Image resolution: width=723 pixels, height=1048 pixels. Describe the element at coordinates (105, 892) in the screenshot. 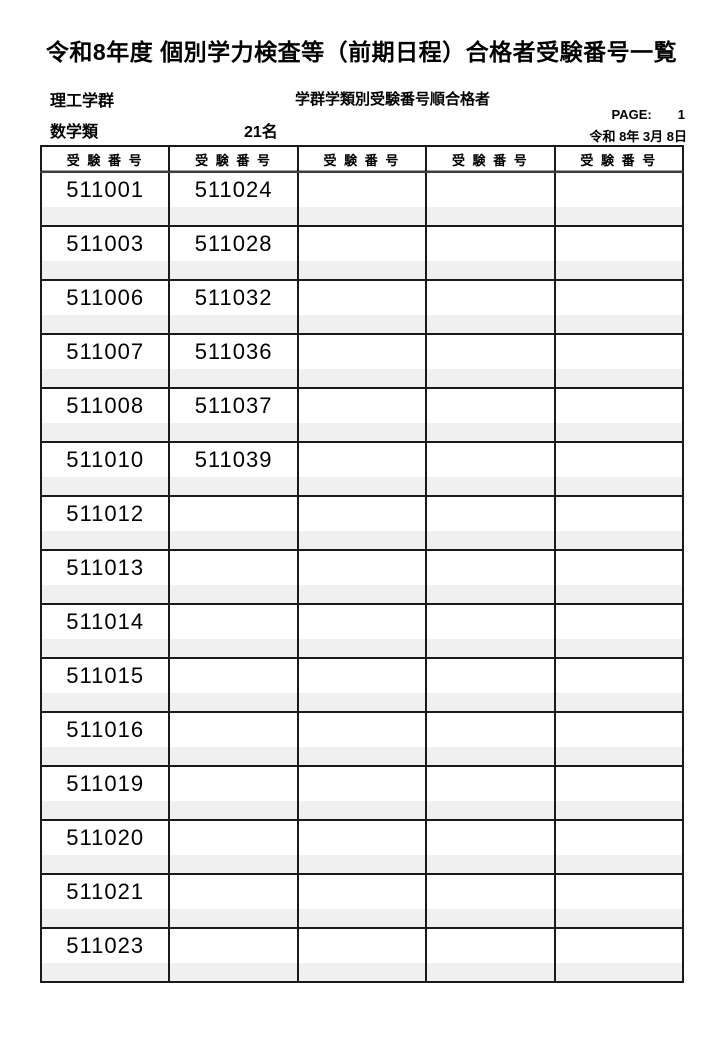

I see `examinee-number: 511021` at that location.